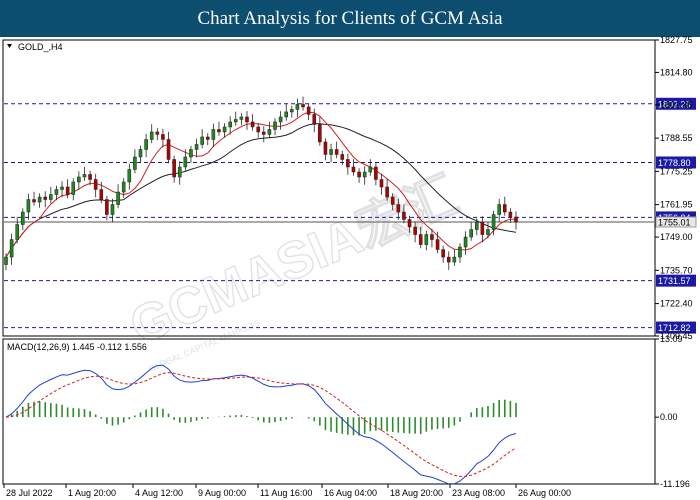  I want to click on price-tick-label: 1709.45, so click(676, 336).